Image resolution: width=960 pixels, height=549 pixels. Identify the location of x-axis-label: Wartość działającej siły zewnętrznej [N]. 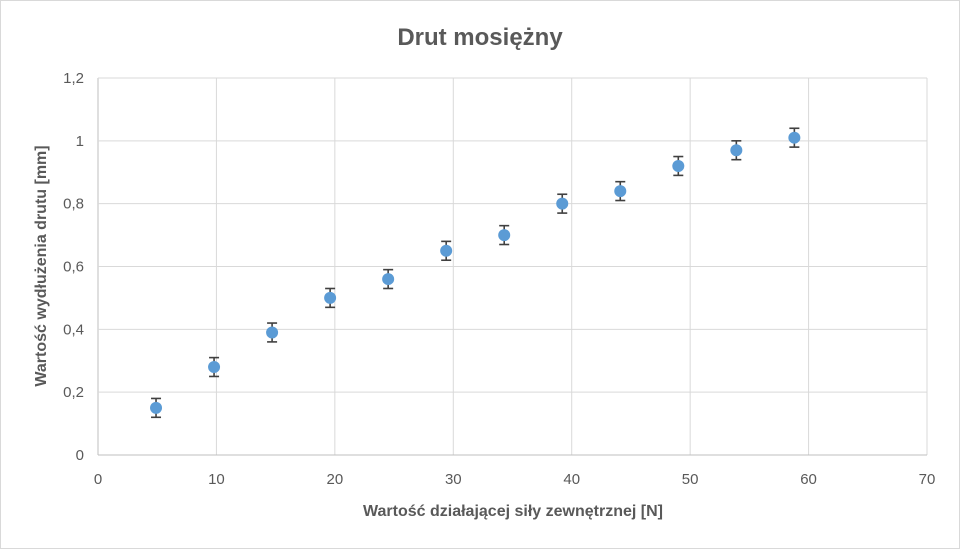
(513, 511).